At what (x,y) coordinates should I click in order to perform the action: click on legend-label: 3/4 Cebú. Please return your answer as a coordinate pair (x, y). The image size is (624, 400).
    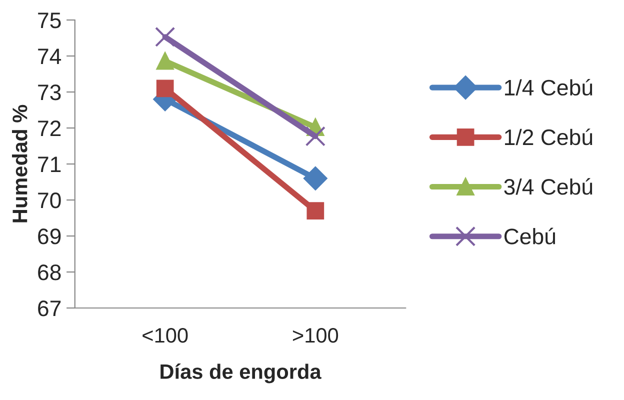
    Looking at the image, I should click on (548, 186).